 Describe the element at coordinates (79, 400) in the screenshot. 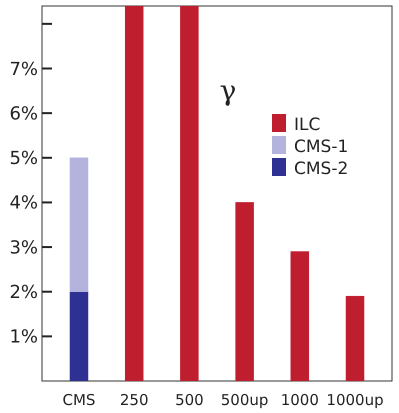

I see `x-tick-label: CMS` at that location.